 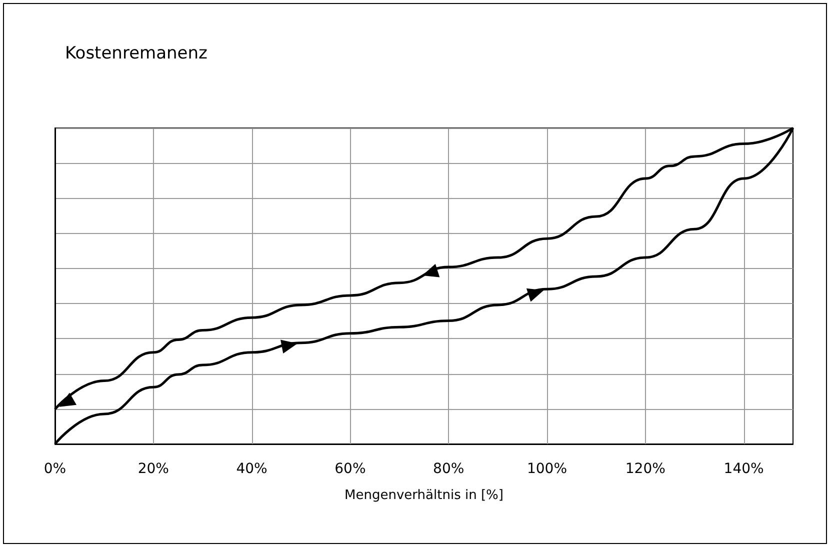 I want to click on chart-title: Kostenremanenz, so click(x=136, y=54).